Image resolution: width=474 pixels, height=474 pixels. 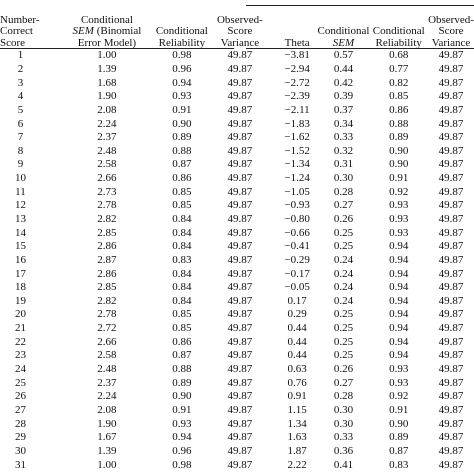 I want to click on table-row: 28 1.90 0.93 49.87 1.34 0.30 0.90 49.87, so click(x=237, y=424).